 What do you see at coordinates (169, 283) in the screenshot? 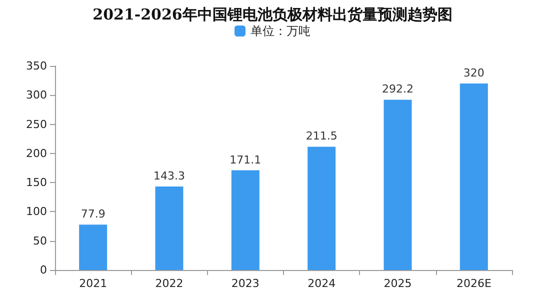
I see `x-tick-label: 2022` at bounding box center [169, 283].